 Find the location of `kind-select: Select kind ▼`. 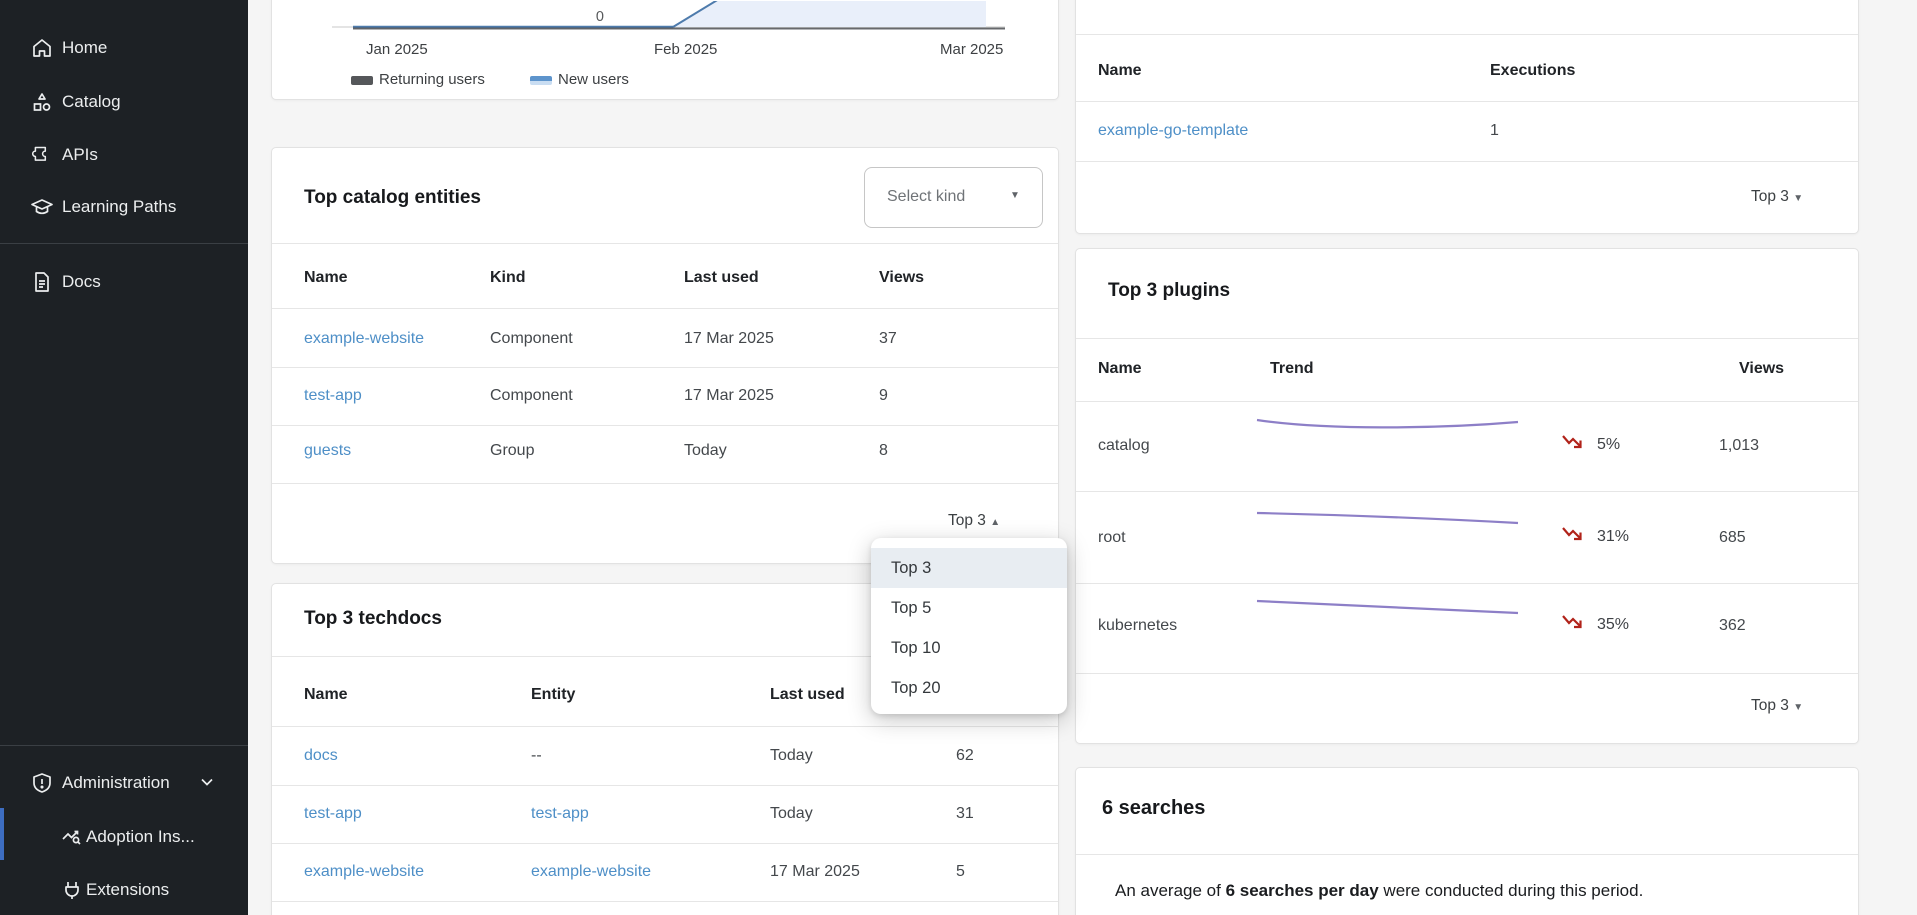

kind-select: Select kind ▼ is located at coordinates (953, 197).